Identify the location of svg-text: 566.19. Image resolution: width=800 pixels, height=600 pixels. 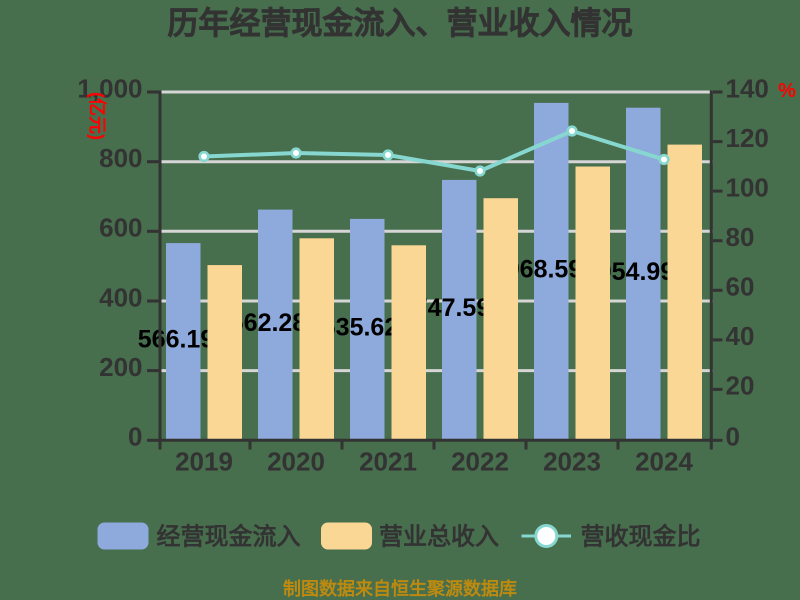
(176, 340).